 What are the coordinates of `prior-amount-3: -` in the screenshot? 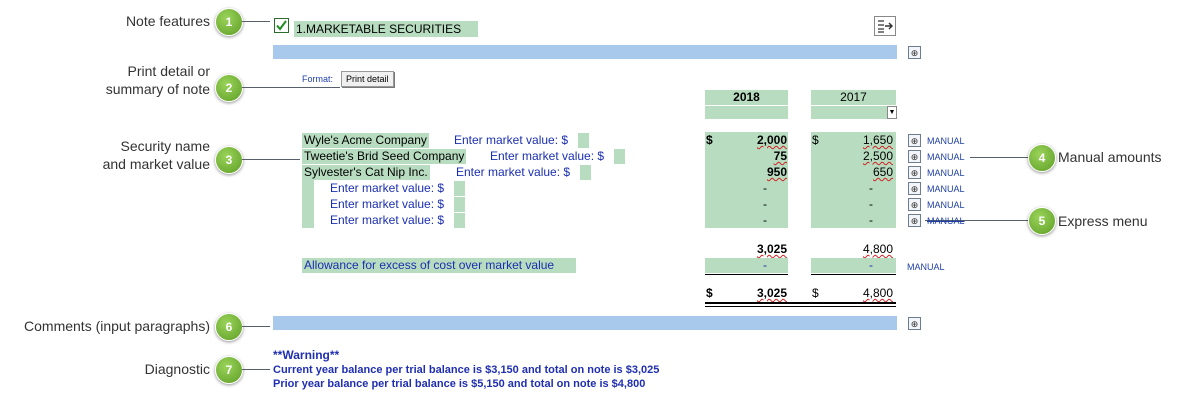 It's located at (871, 188).